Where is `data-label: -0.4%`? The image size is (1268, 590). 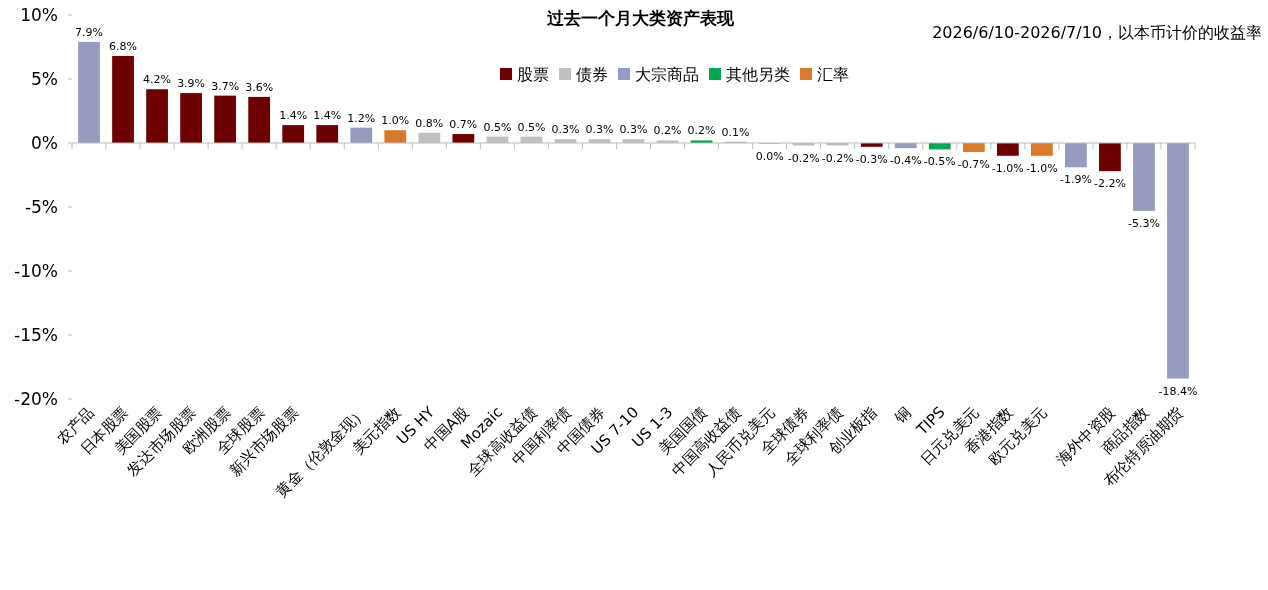
data-label: -0.4% is located at coordinates (905, 161).